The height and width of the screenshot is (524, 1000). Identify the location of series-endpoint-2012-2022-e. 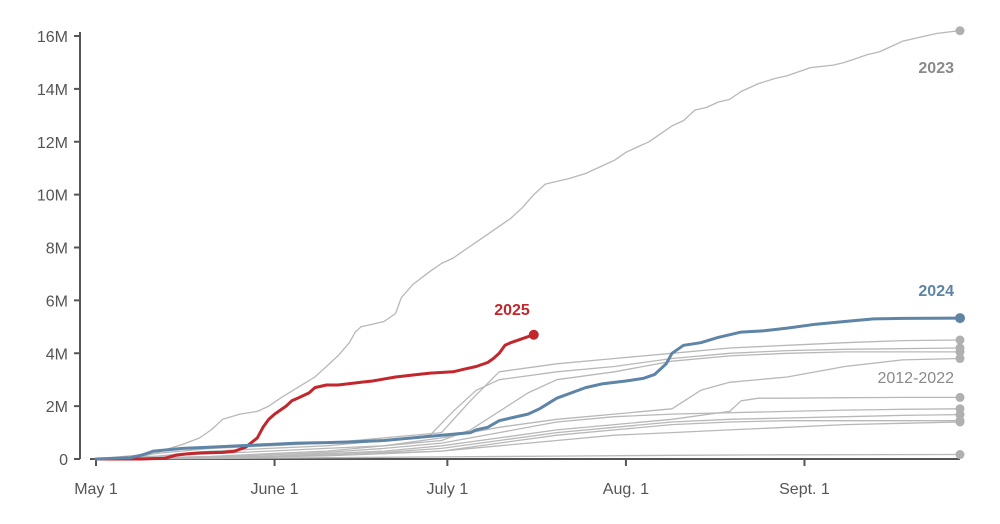
(960, 397).